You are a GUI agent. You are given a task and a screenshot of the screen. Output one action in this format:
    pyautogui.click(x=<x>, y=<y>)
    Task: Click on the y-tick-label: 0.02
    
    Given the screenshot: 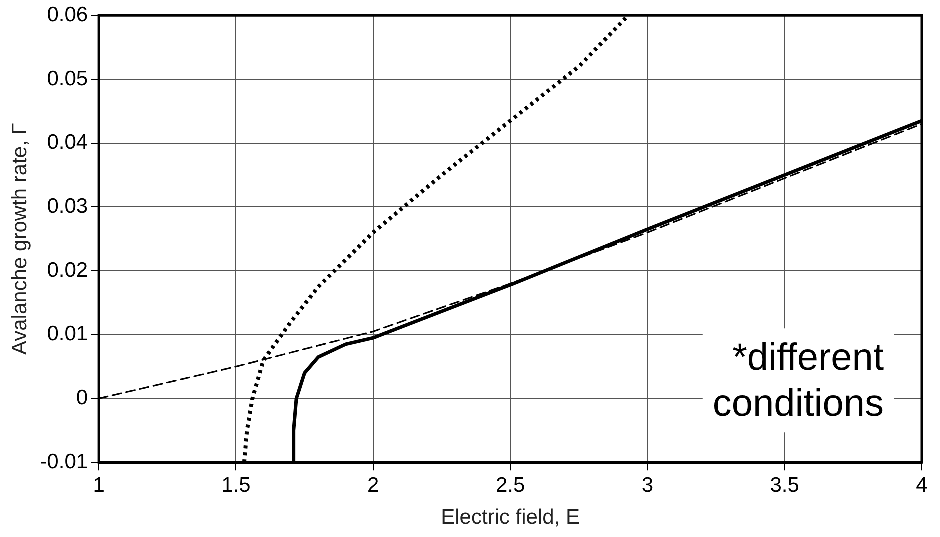 What is the action you would take?
    pyautogui.click(x=67, y=270)
    